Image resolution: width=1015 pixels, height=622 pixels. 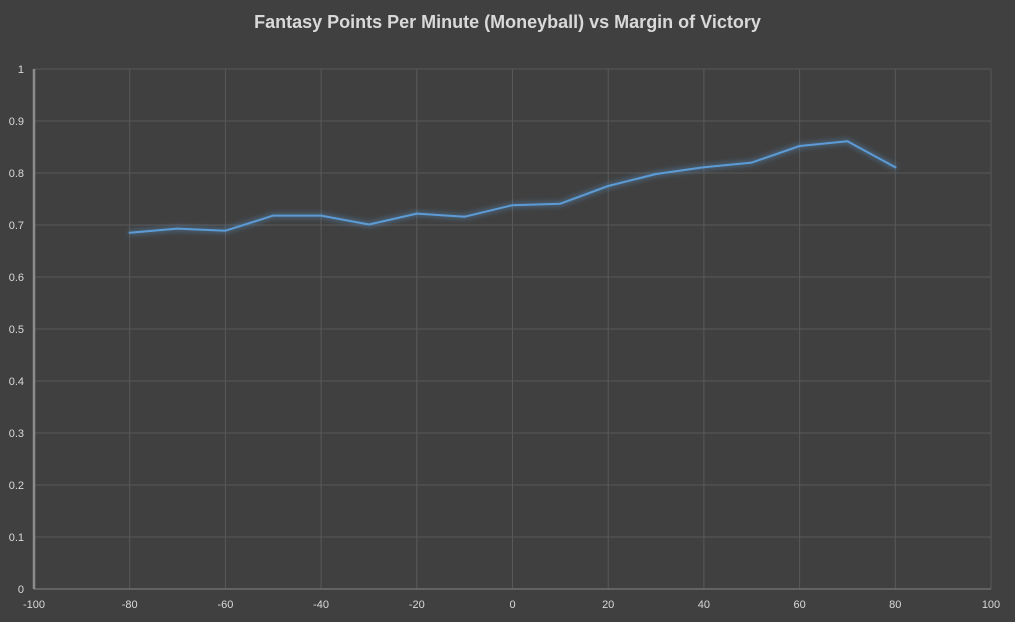 What do you see at coordinates (21, 70) in the screenshot?
I see `y-tick-label: 1` at bounding box center [21, 70].